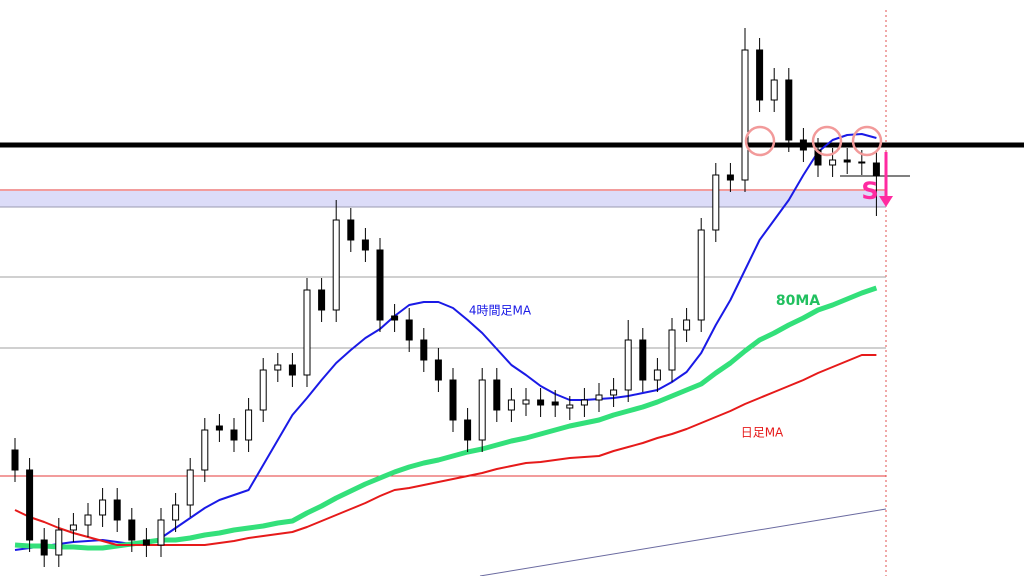  I want to click on trend-line, so click(683, 542).